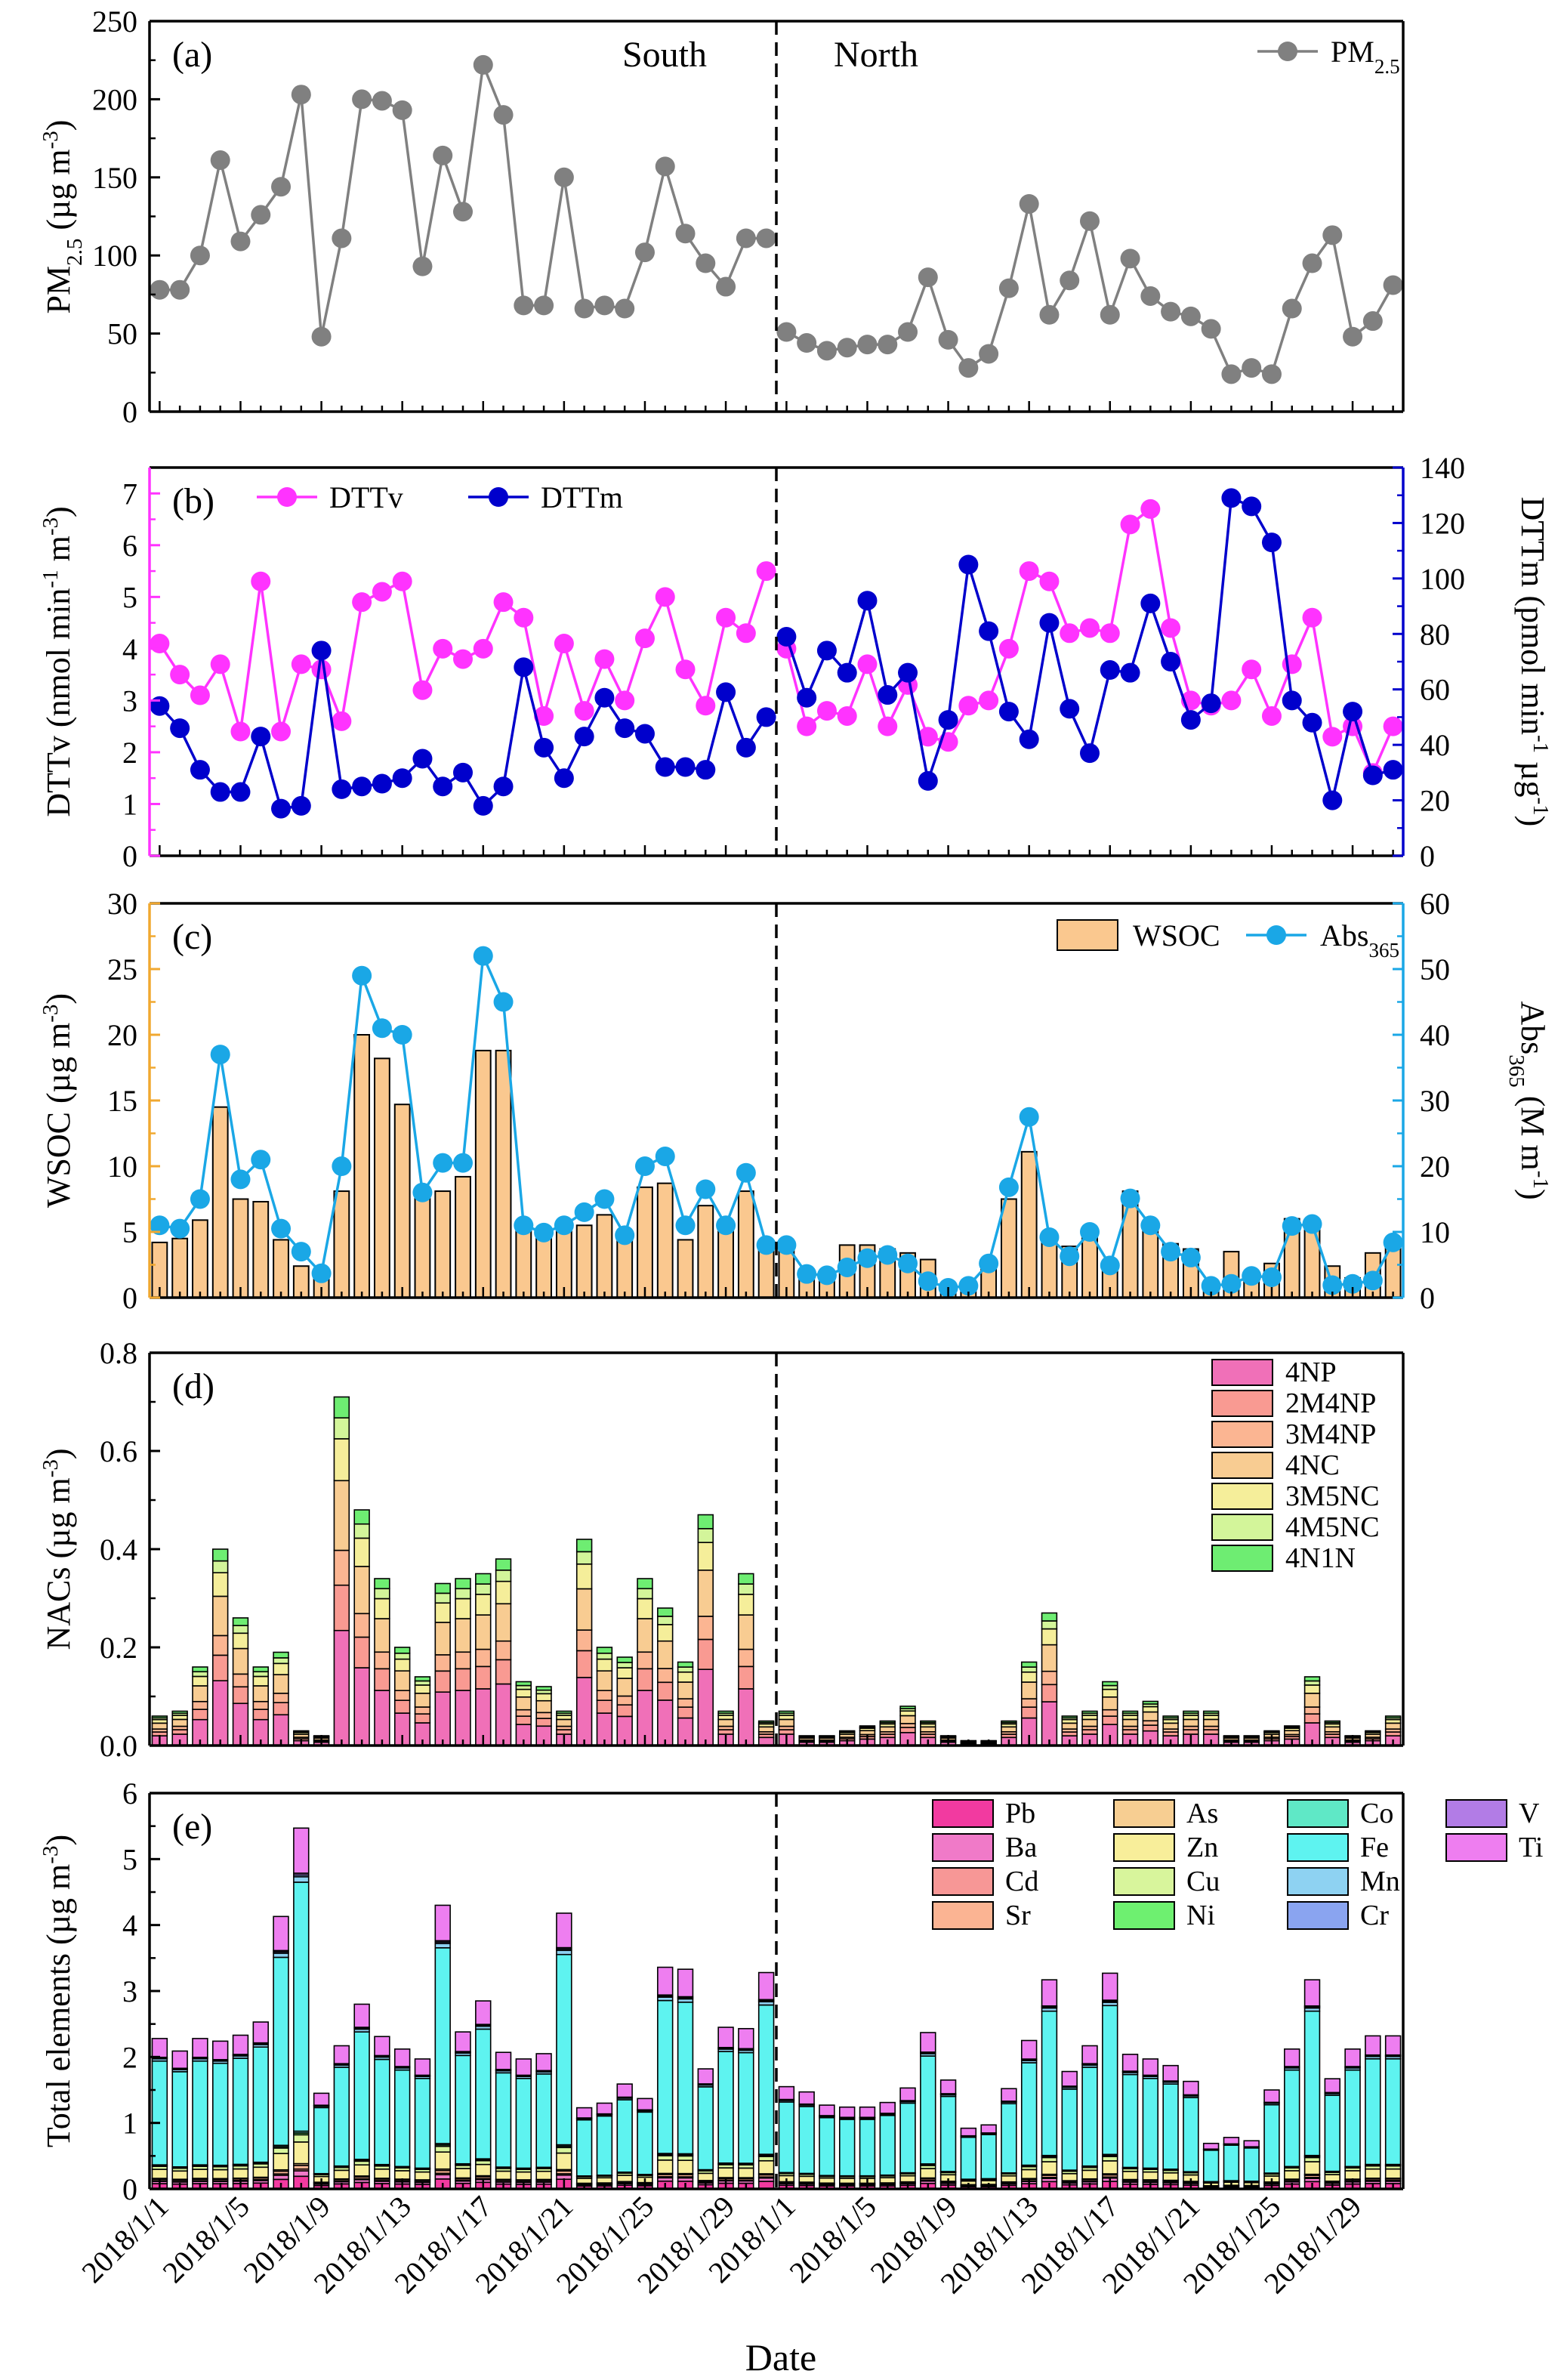  I want to click on wsoc-bar, so click(180, 1267).